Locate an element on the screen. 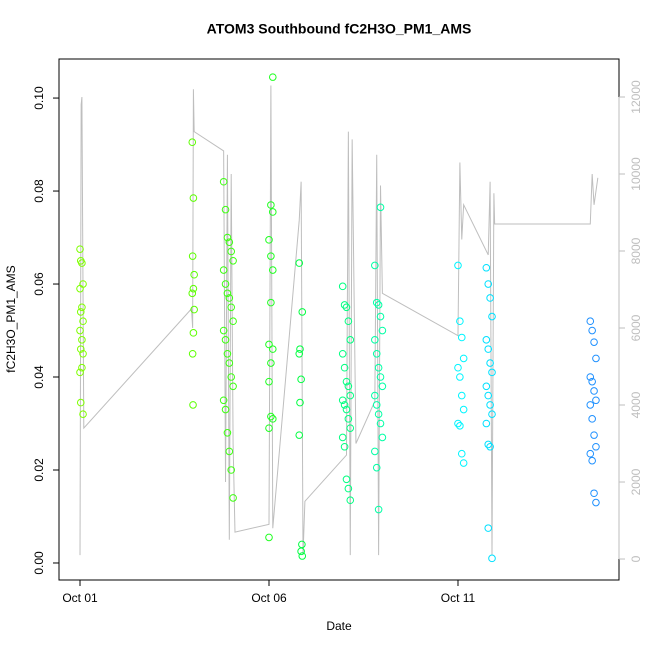  x-tick-label: Oct 11 is located at coordinates (458, 598).